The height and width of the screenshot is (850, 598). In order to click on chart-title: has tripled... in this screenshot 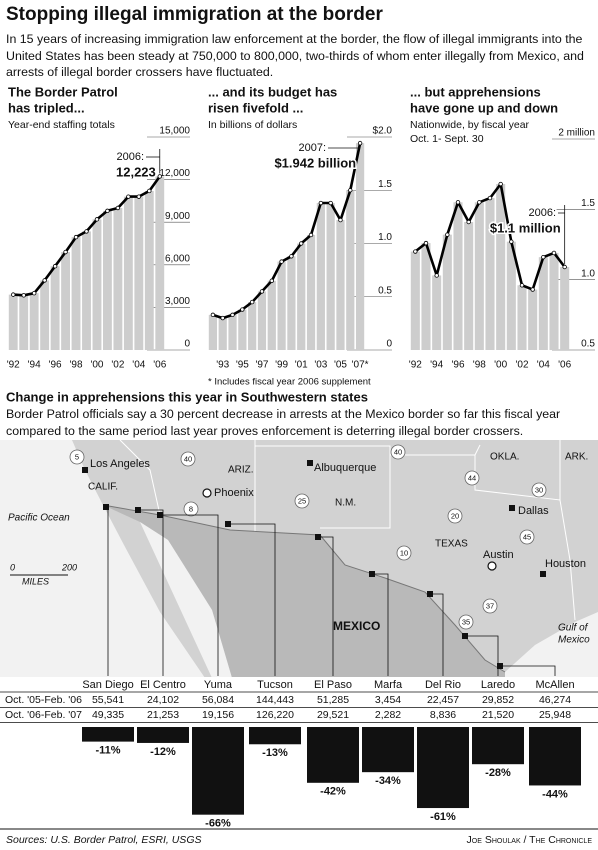, I will do `click(46, 107)`.